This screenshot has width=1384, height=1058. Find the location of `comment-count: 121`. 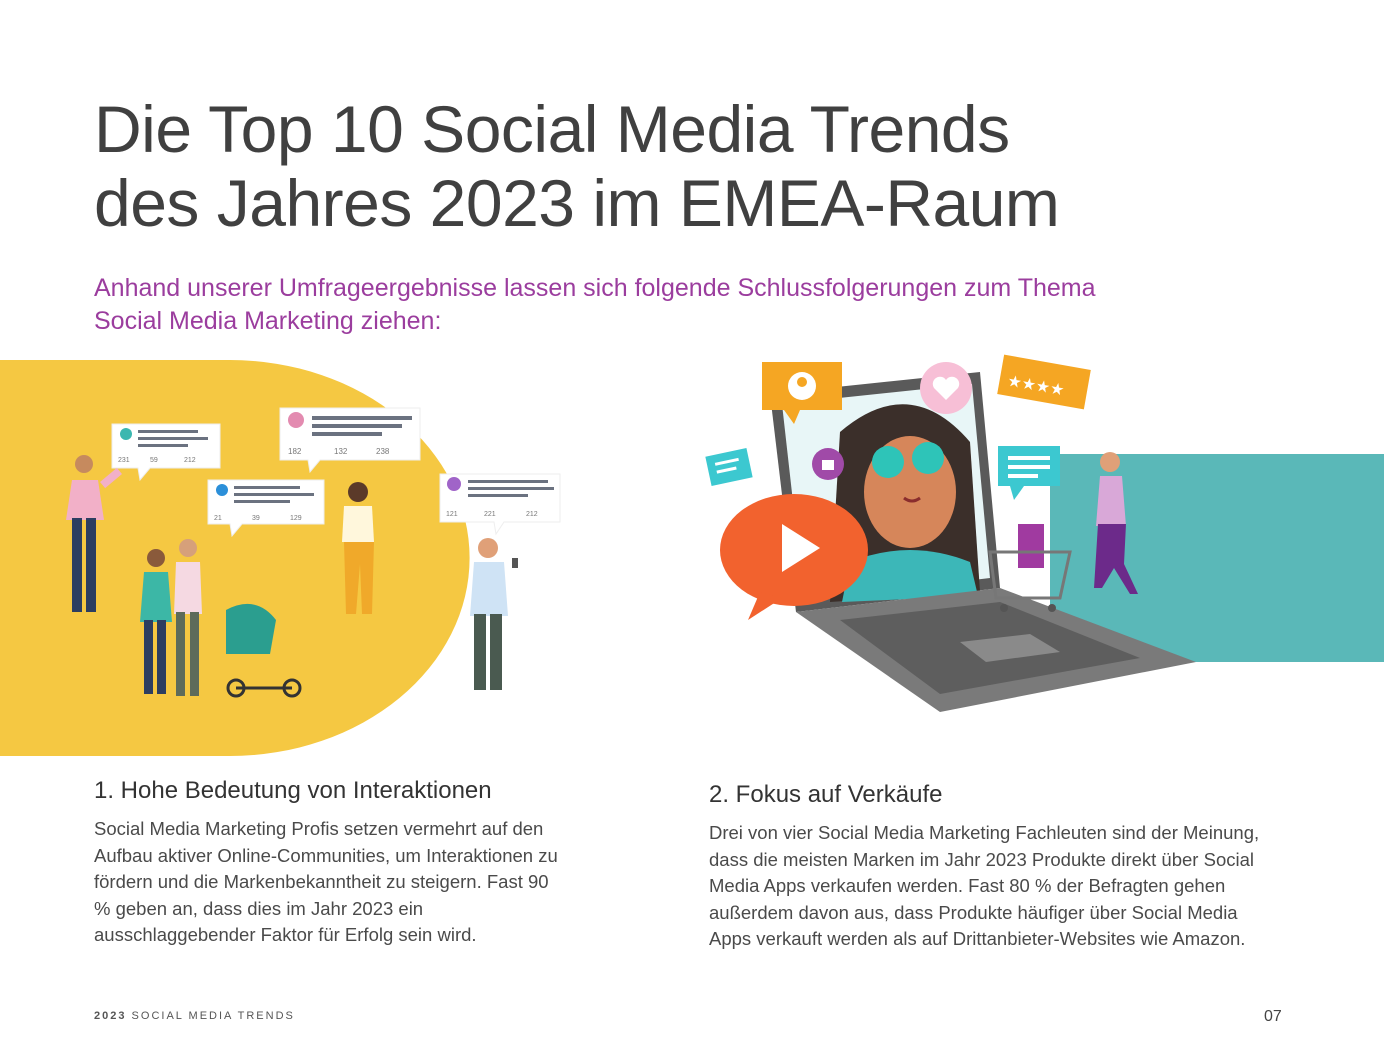

comment-count: 121 is located at coordinates (452, 514).